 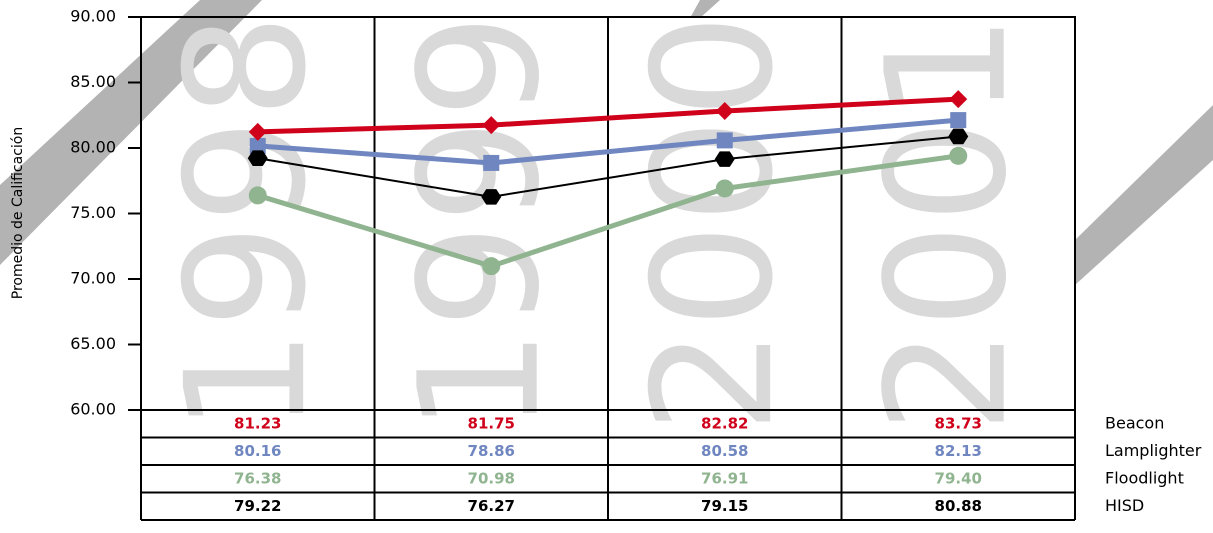 What do you see at coordinates (947, 224) in the screenshot?
I see `category-label: 2001` at bounding box center [947, 224].